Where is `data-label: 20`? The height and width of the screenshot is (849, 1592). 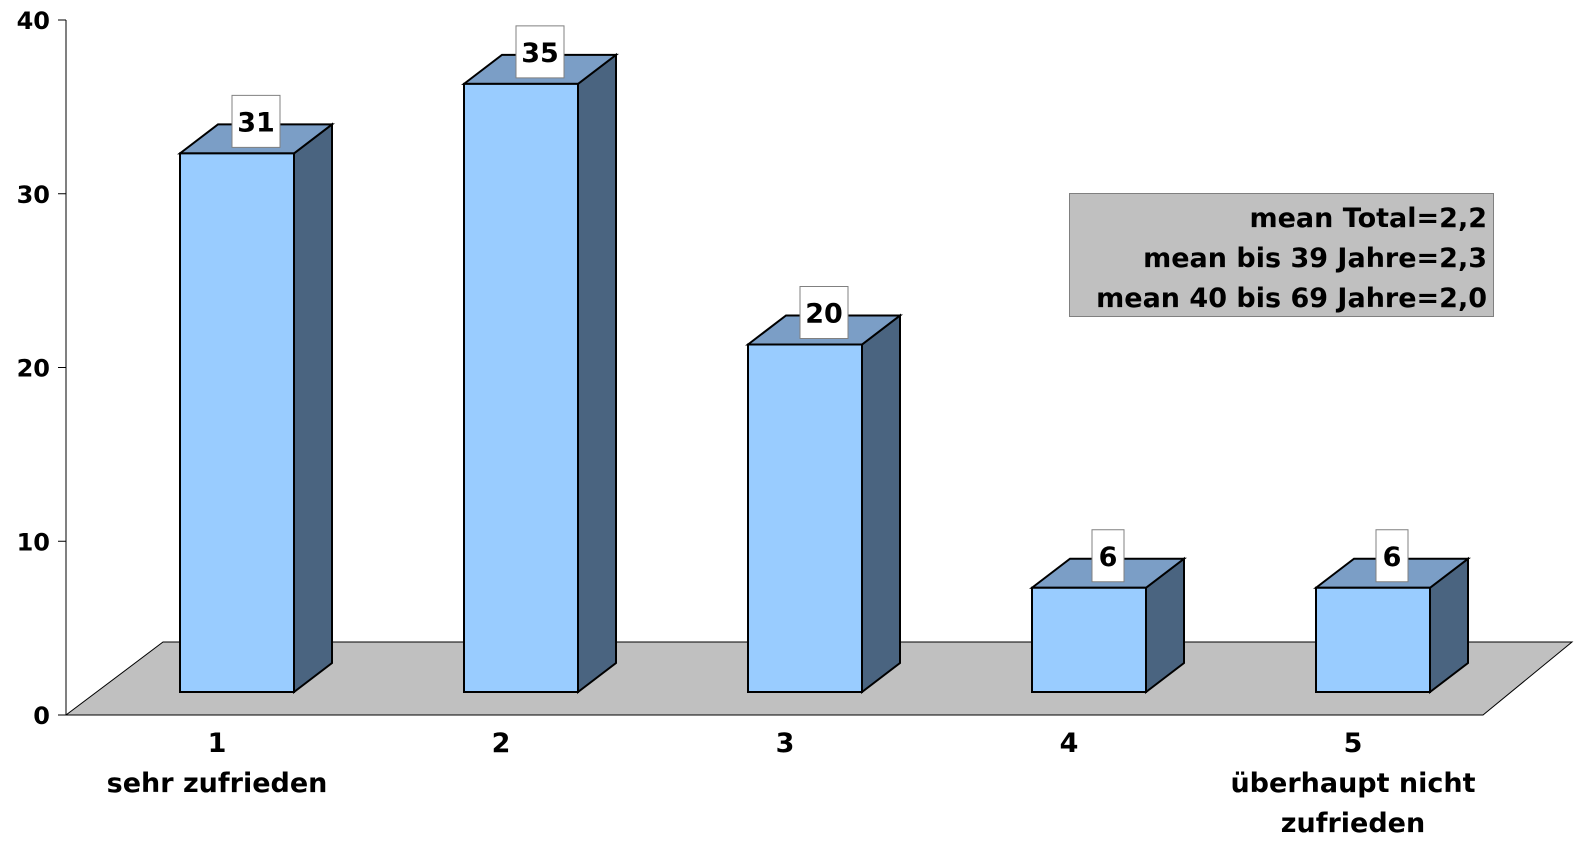 data-label: 20 is located at coordinates (824, 314).